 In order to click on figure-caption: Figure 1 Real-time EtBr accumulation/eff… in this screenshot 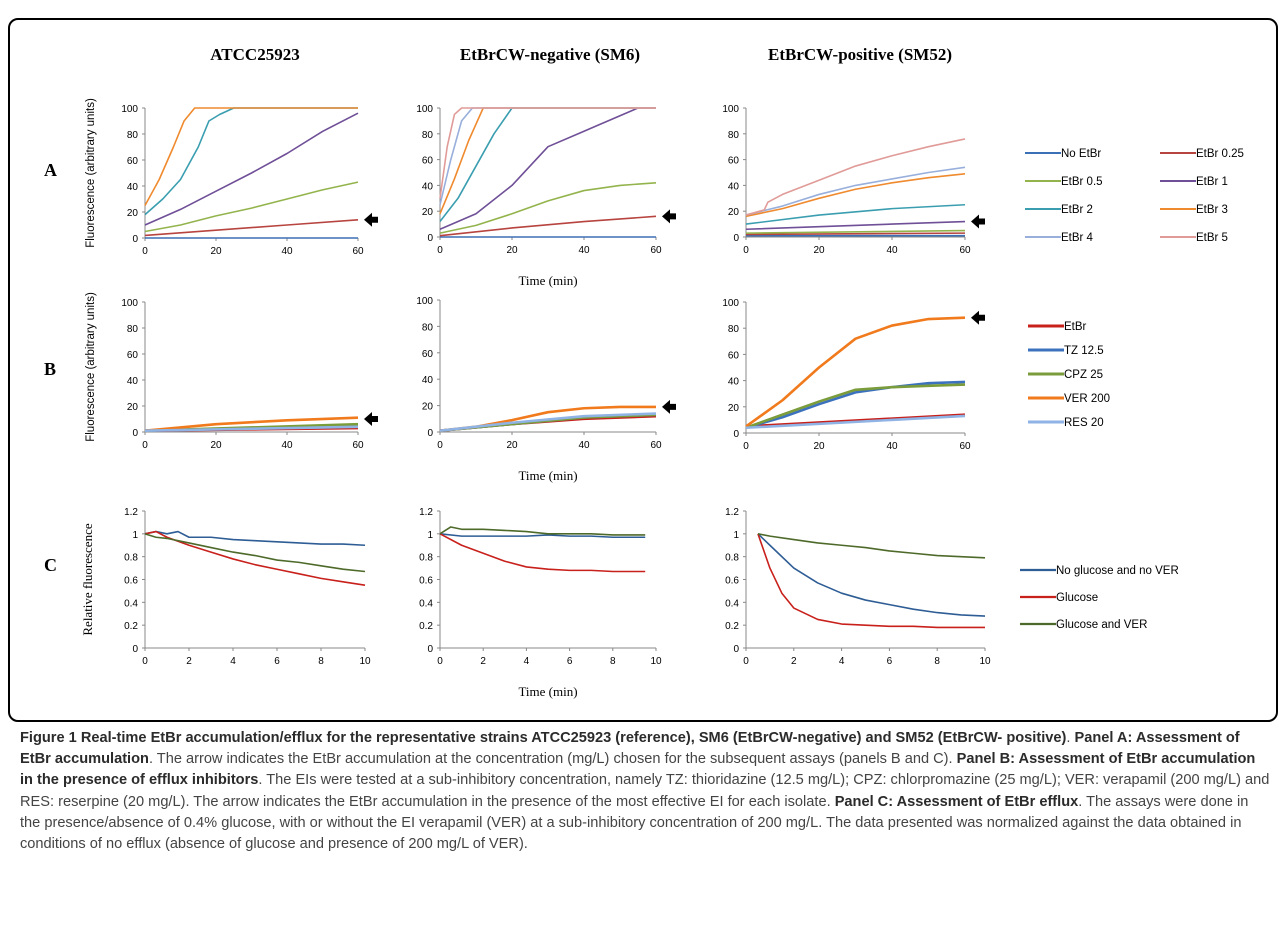, I will do `click(645, 791)`.